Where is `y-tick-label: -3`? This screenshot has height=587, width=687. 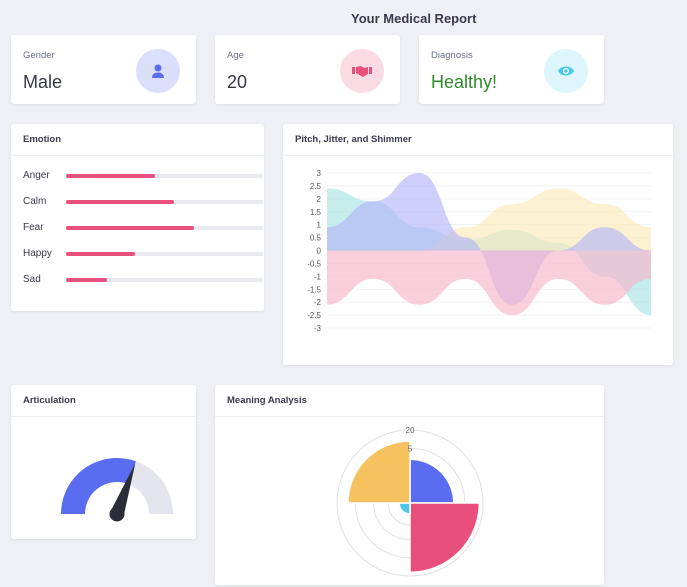 y-tick-label: -3 is located at coordinates (318, 328).